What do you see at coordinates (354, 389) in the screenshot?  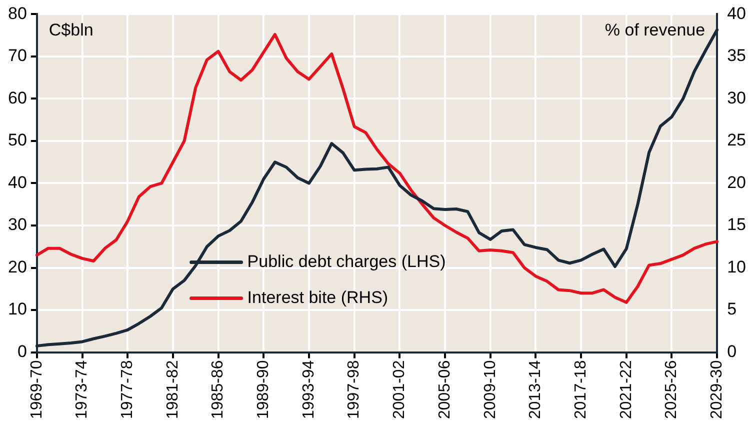 I see `x-tick-label: 1997-98` at bounding box center [354, 389].